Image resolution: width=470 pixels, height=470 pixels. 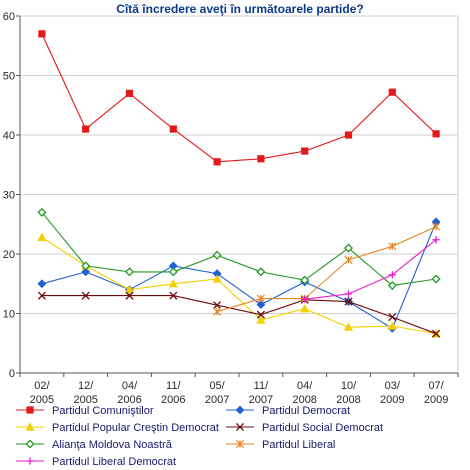 I want to click on x-tick-label: 2006, so click(x=173, y=400).